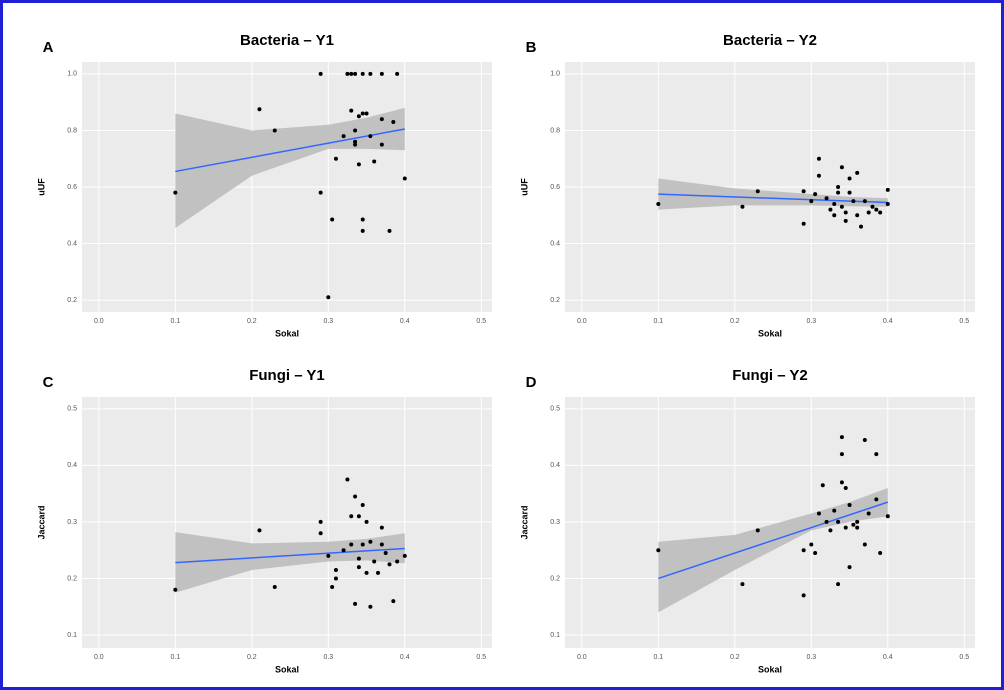  What do you see at coordinates (175, 321) in the screenshot?
I see `x-tick-label: 0.1` at bounding box center [175, 321].